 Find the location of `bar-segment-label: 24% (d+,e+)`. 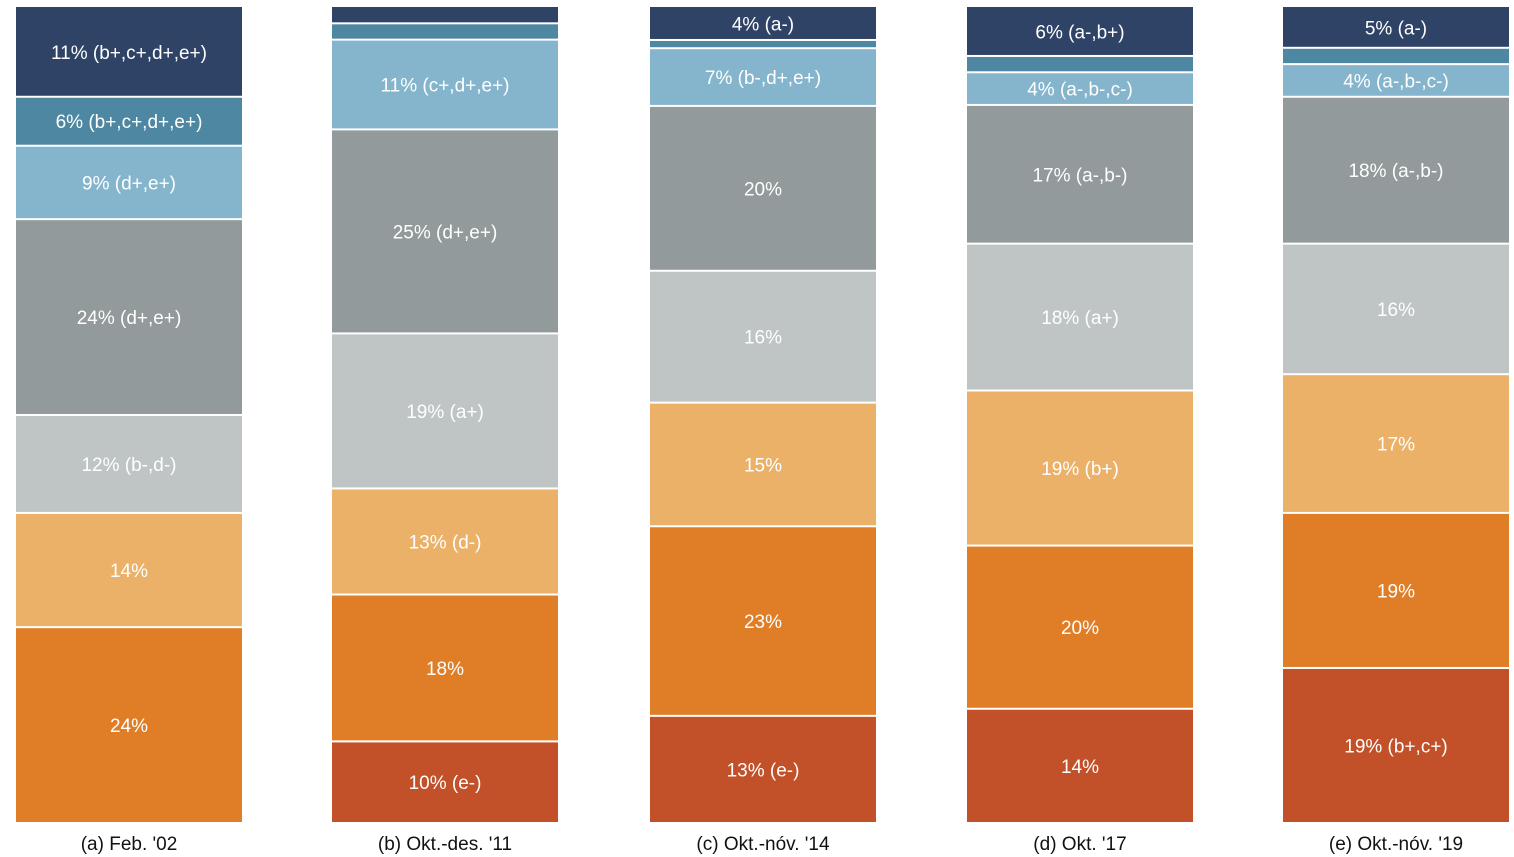

bar-segment-label: 24% (d+,e+) is located at coordinates (129, 318).